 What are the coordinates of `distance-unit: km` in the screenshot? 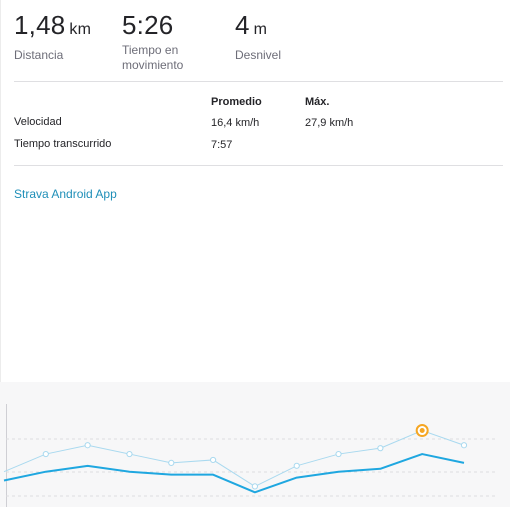 It's located at (80, 29).